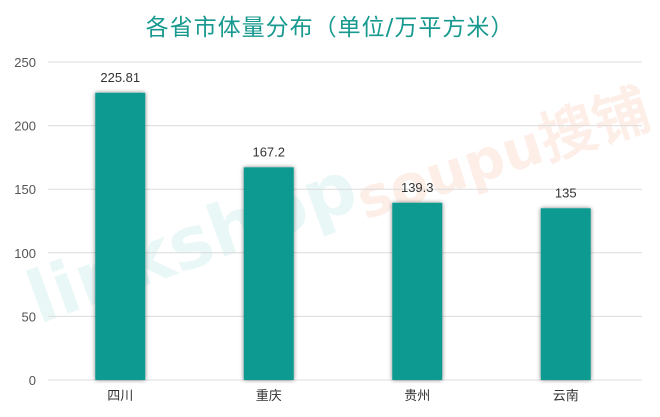  I want to click on bar-四川, so click(120, 236).